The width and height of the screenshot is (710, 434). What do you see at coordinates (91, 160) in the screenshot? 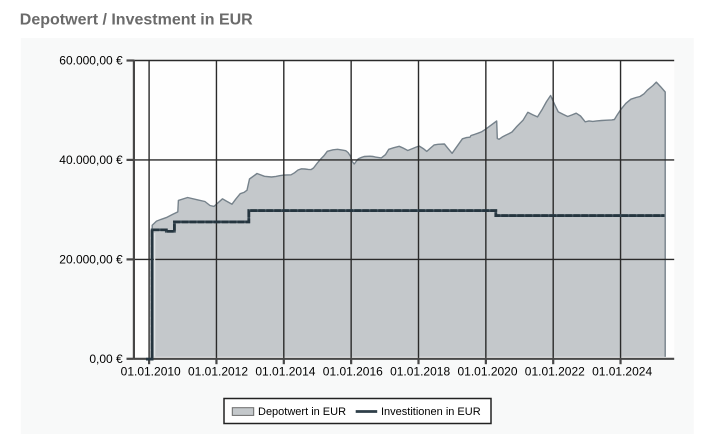
I see `svg-text: 40.000,00 €` at bounding box center [91, 160].